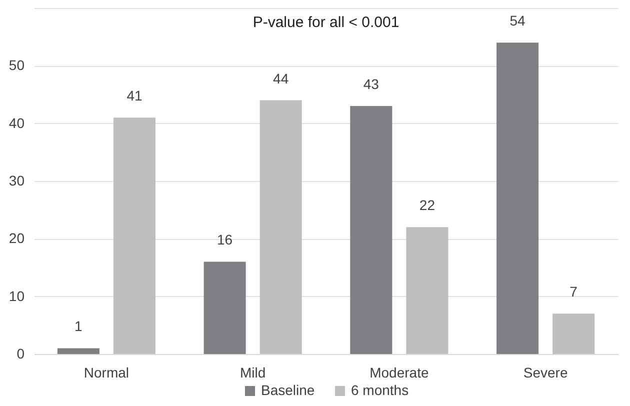  What do you see at coordinates (518, 20) in the screenshot?
I see `data-label: 54` at bounding box center [518, 20].